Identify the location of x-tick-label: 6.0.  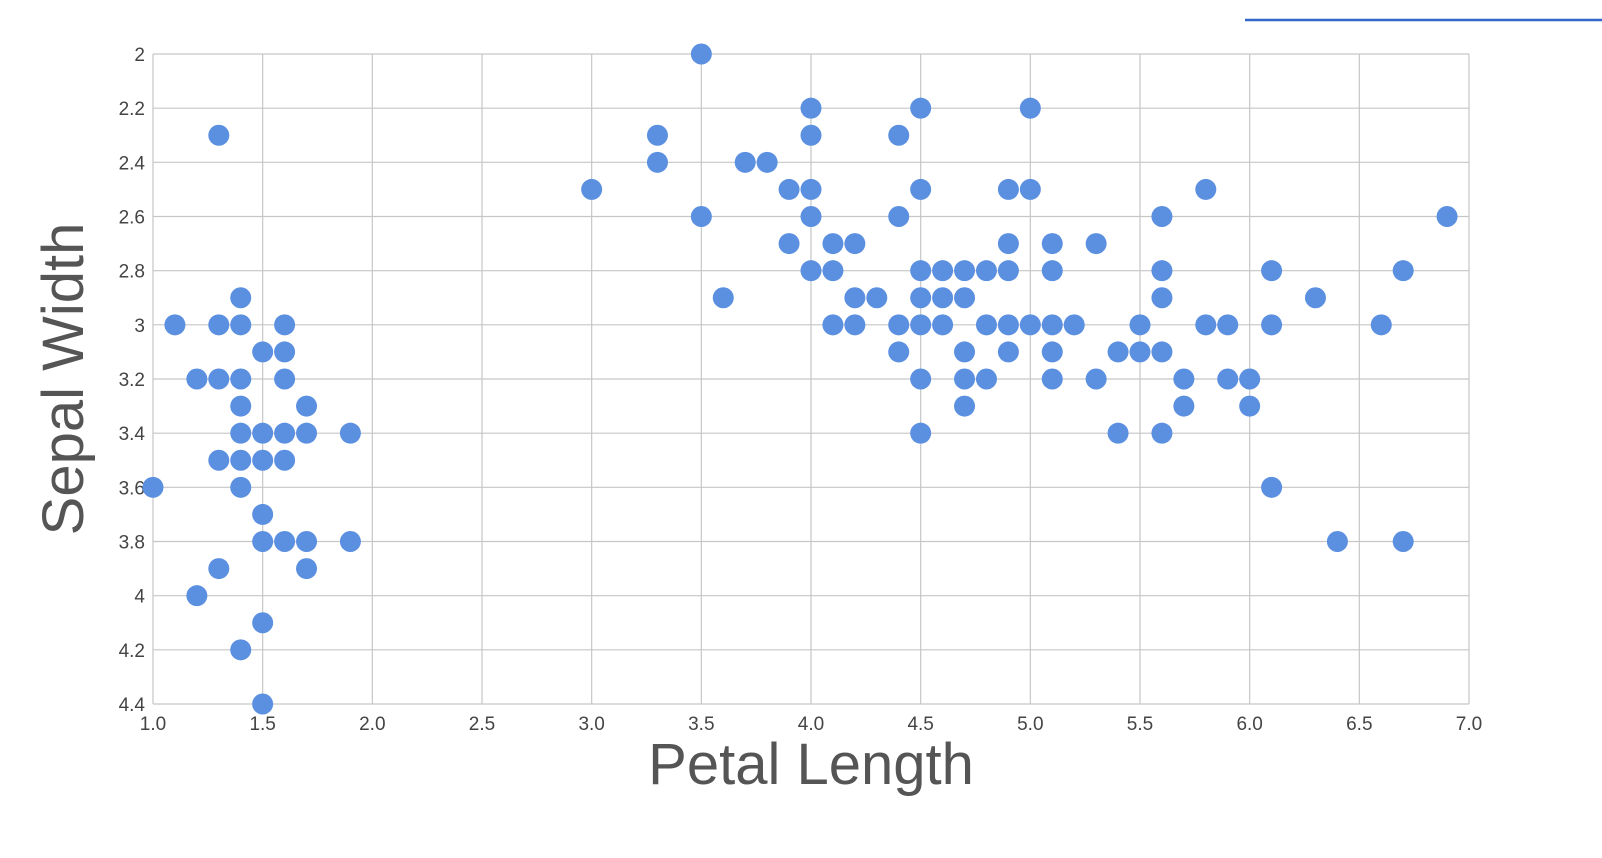
(1249, 724).